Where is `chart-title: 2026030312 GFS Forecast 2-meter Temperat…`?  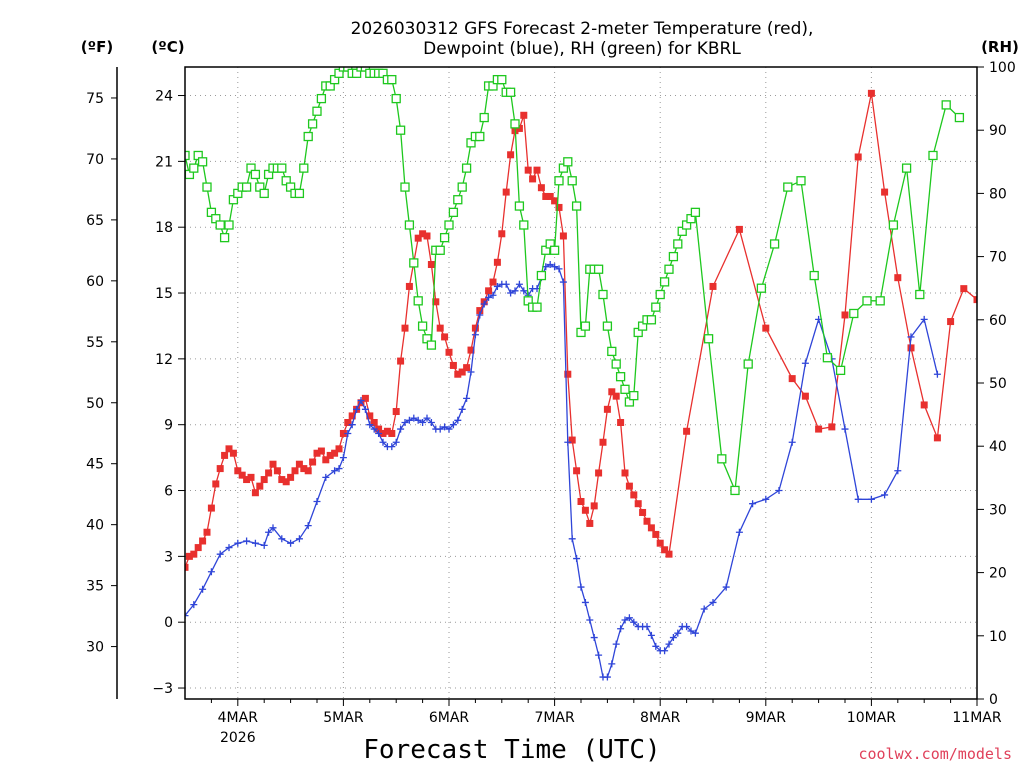 chart-title: 2026030312 GFS Forecast 2-meter Temperat… is located at coordinates (582, 29).